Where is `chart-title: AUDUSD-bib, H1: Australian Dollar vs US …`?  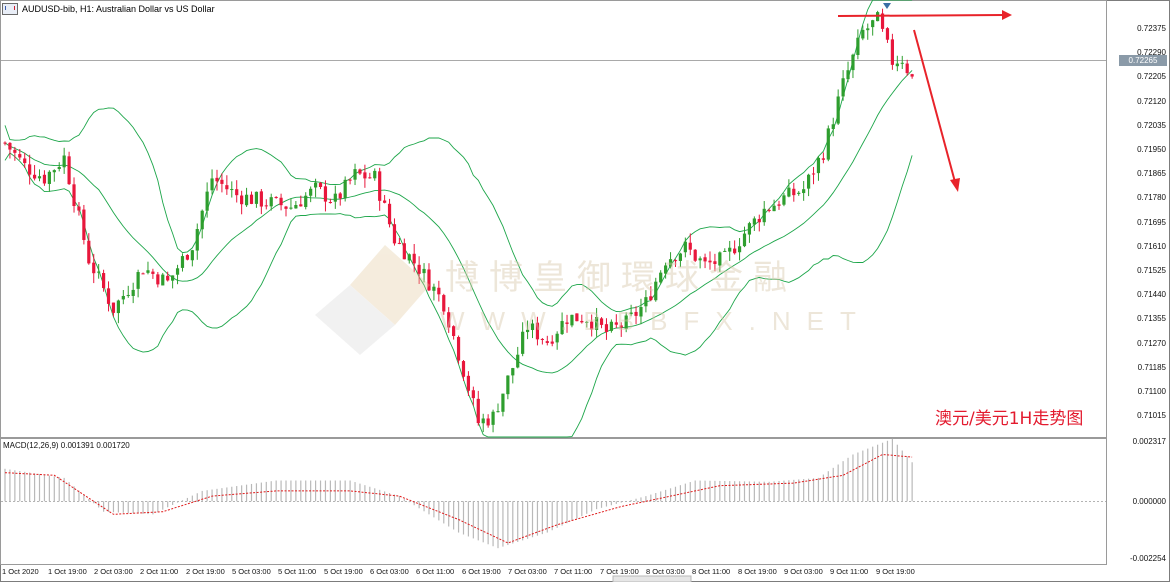 chart-title: AUDUSD-bib, H1: Australian Dollar vs US … is located at coordinates (118, 9).